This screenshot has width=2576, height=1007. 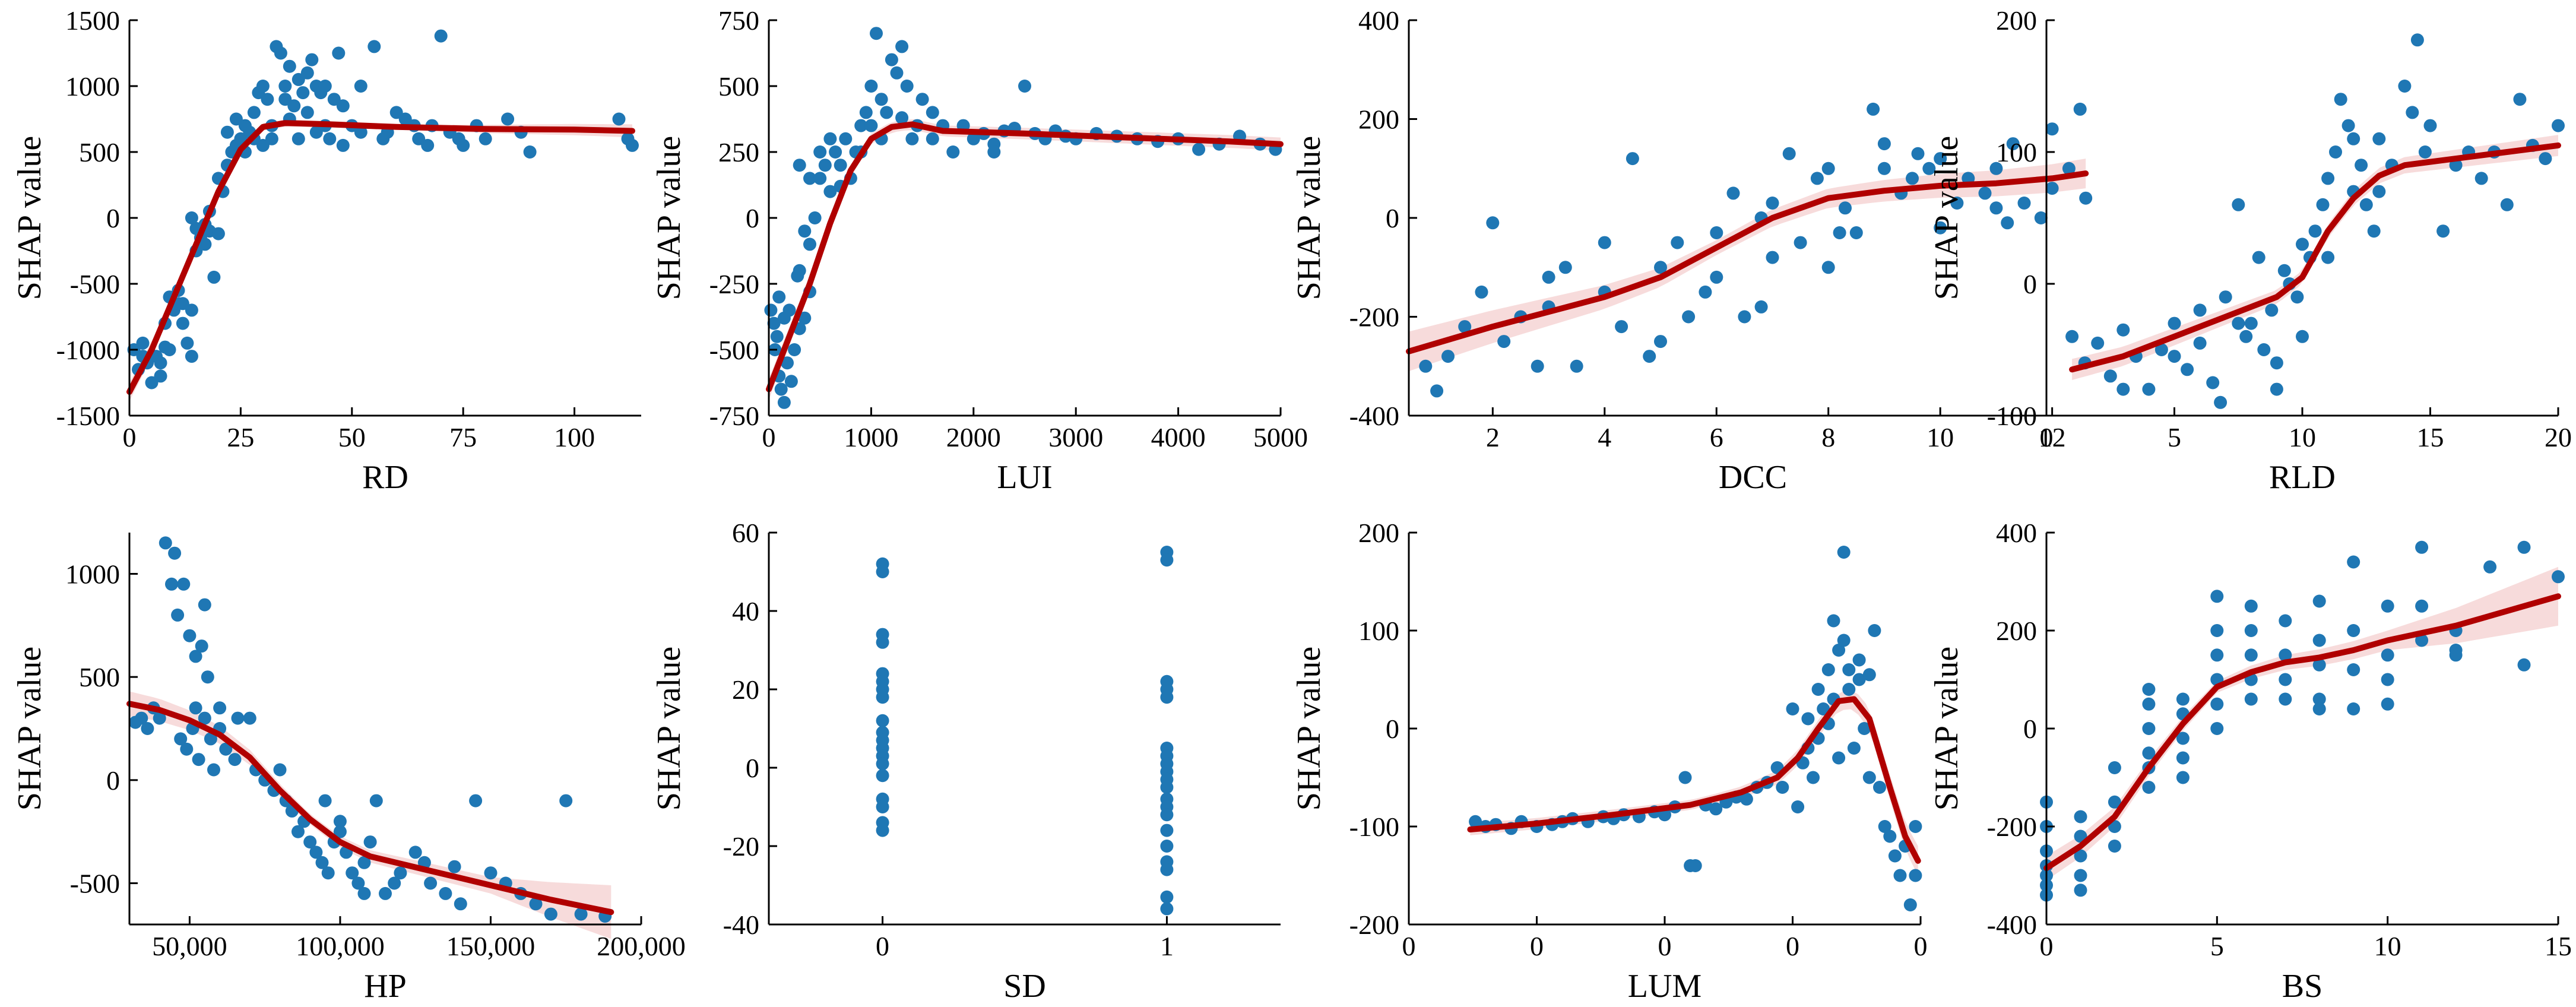 What do you see at coordinates (1694, 780) in the screenshot?
I see `fit-line` at bounding box center [1694, 780].